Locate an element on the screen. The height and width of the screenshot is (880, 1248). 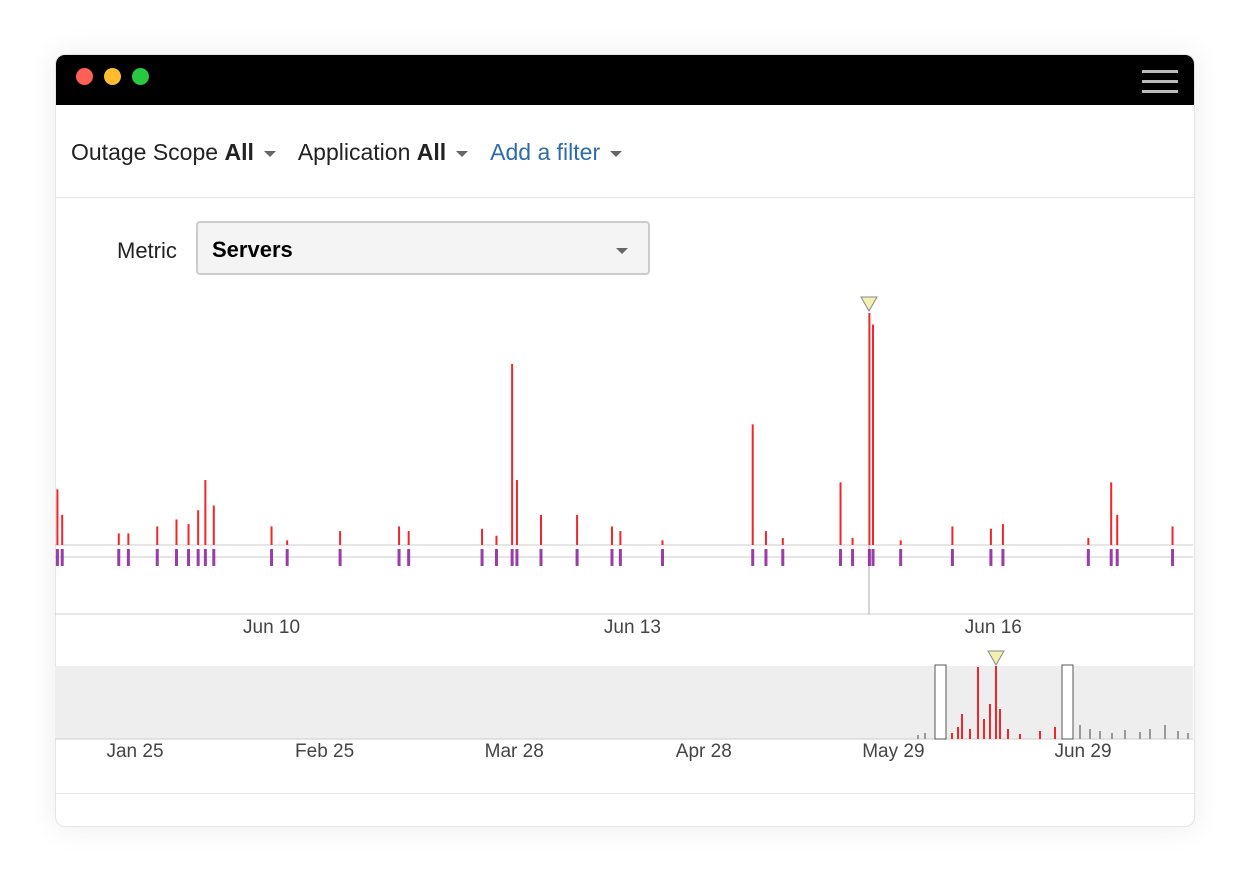
x-tick-label: Jun 10 is located at coordinates (271, 627).